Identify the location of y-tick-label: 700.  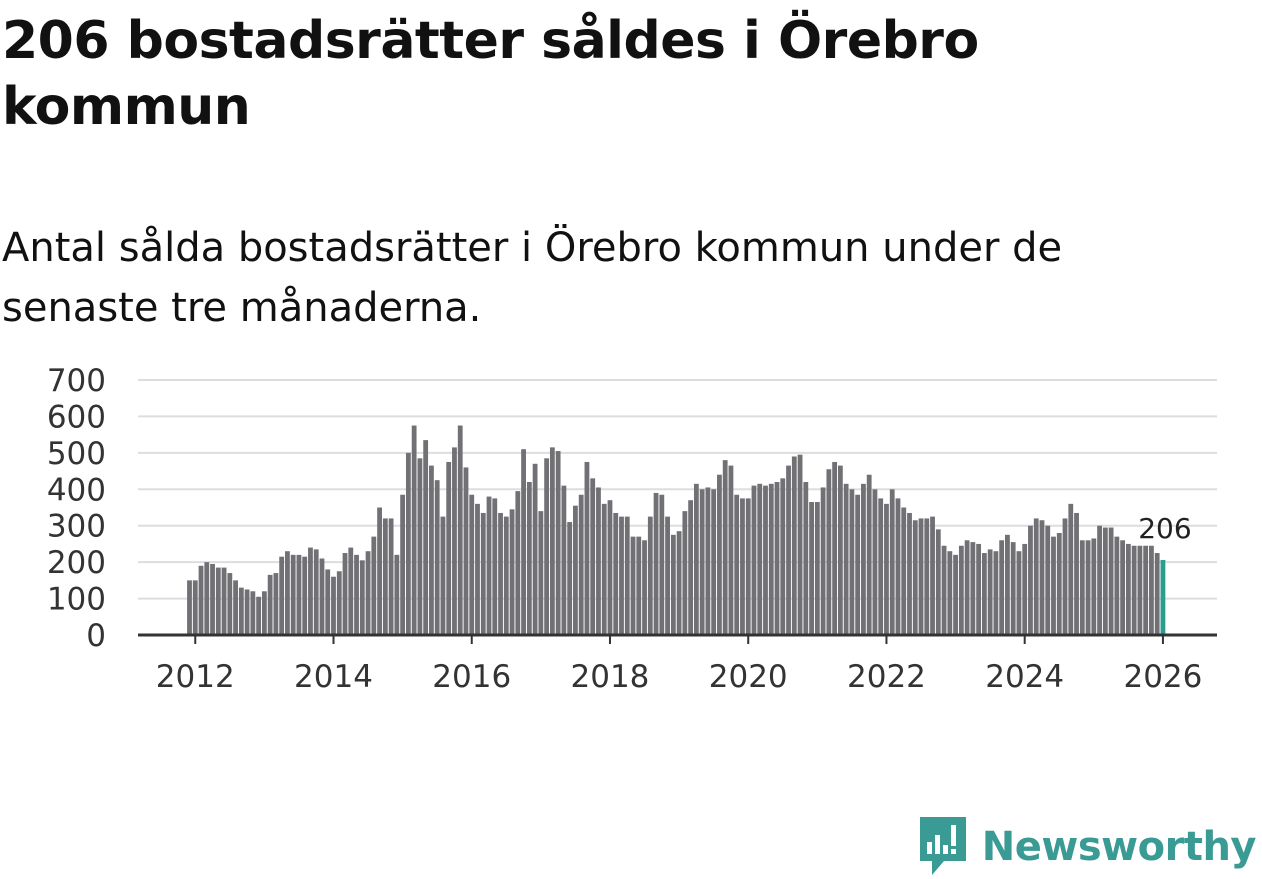
(76, 381).